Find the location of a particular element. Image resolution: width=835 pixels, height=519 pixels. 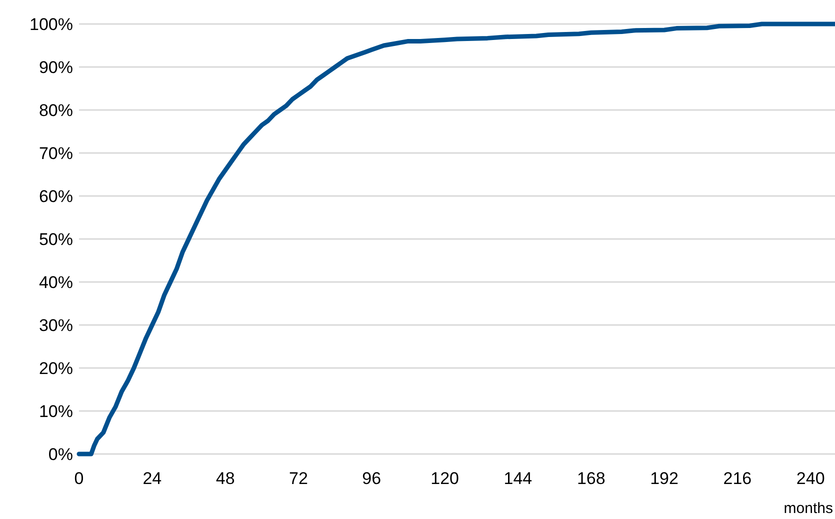

x-tick-label: 0 is located at coordinates (79, 478).